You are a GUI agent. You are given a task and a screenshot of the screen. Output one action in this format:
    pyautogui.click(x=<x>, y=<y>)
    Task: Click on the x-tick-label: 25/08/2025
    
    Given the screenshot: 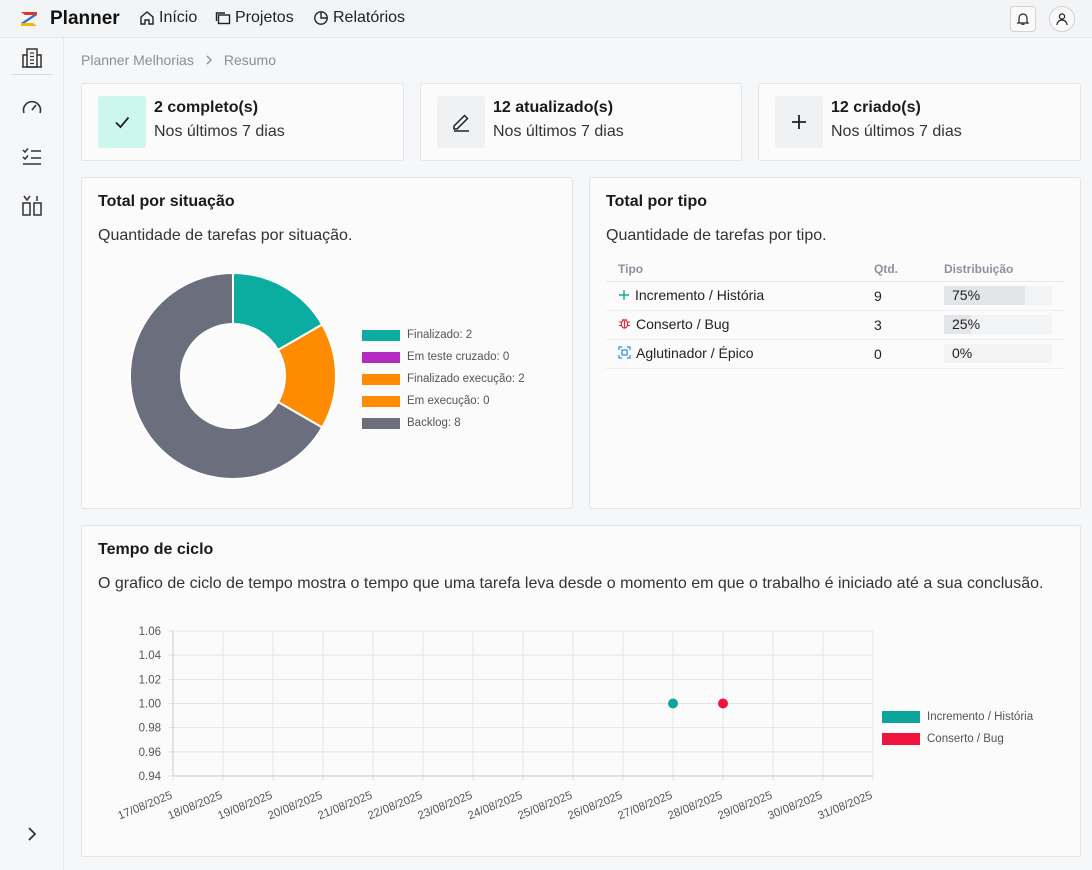 What is the action you would take?
    pyautogui.click(x=545, y=806)
    